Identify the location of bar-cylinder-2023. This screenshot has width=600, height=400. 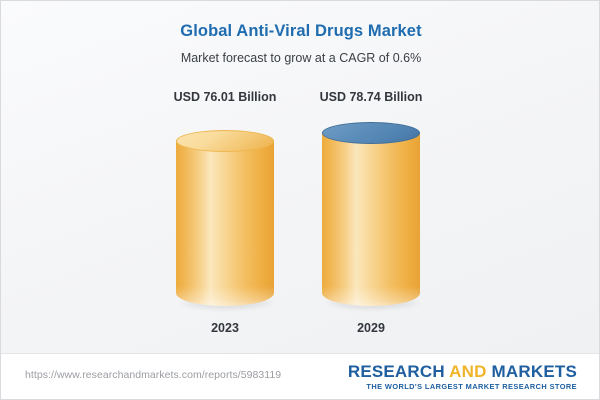
(225, 220).